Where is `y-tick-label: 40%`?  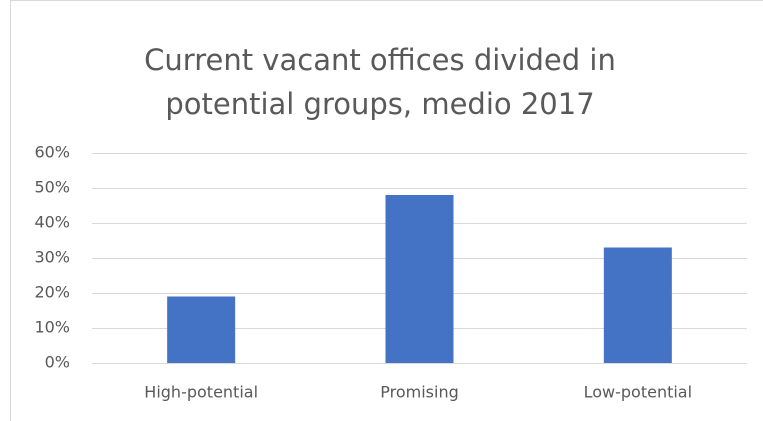
y-tick-label: 40% is located at coordinates (52, 222).